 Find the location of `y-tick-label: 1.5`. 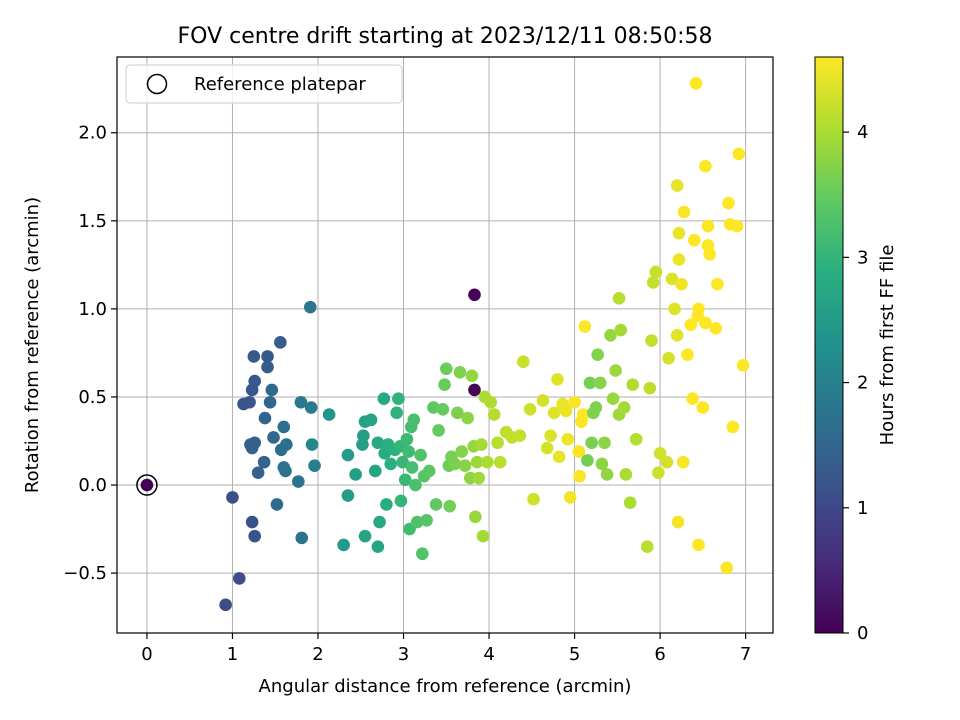

y-tick-label: 1.5 is located at coordinates (92, 221).